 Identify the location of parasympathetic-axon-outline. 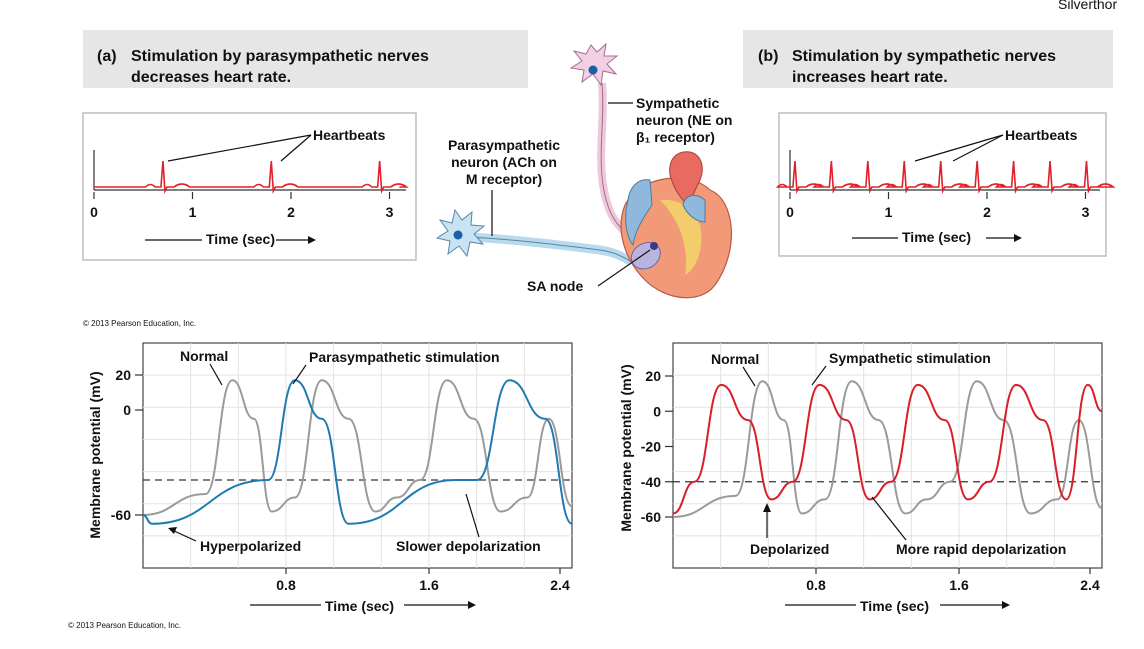
(551, 249).